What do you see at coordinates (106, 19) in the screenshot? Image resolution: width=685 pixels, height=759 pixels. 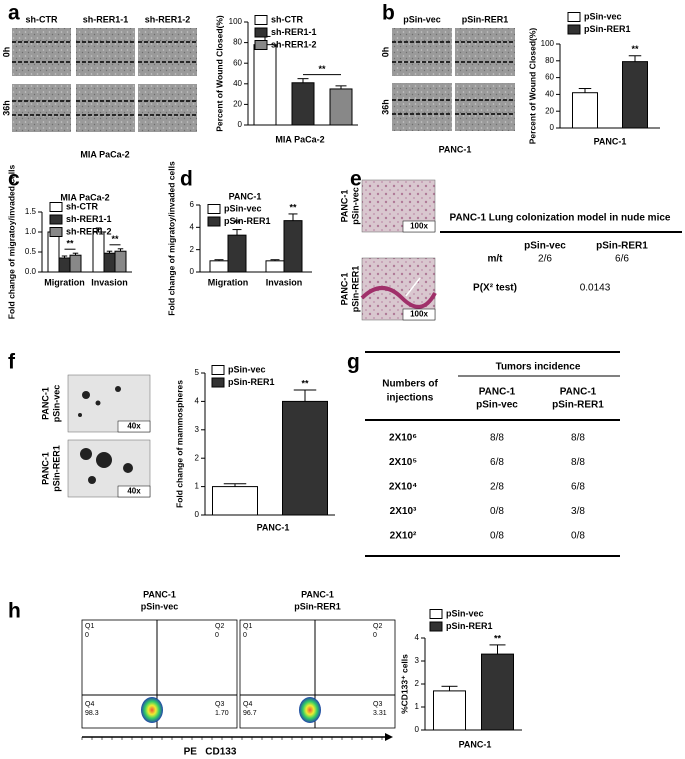 I see `column-label: sh-RER1-1` at bounding box center [106, 19].